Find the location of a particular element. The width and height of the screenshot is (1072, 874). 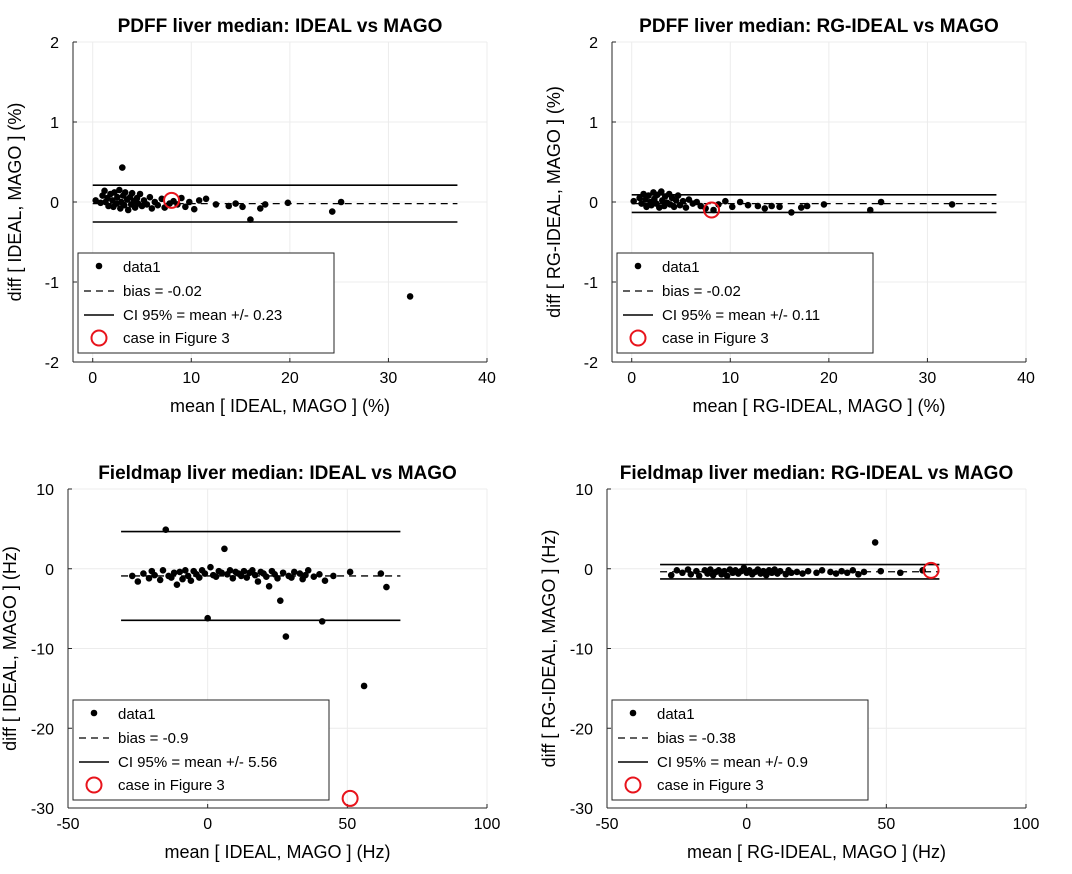

y-tick-label: 2 is located at coordinates (54, 43).